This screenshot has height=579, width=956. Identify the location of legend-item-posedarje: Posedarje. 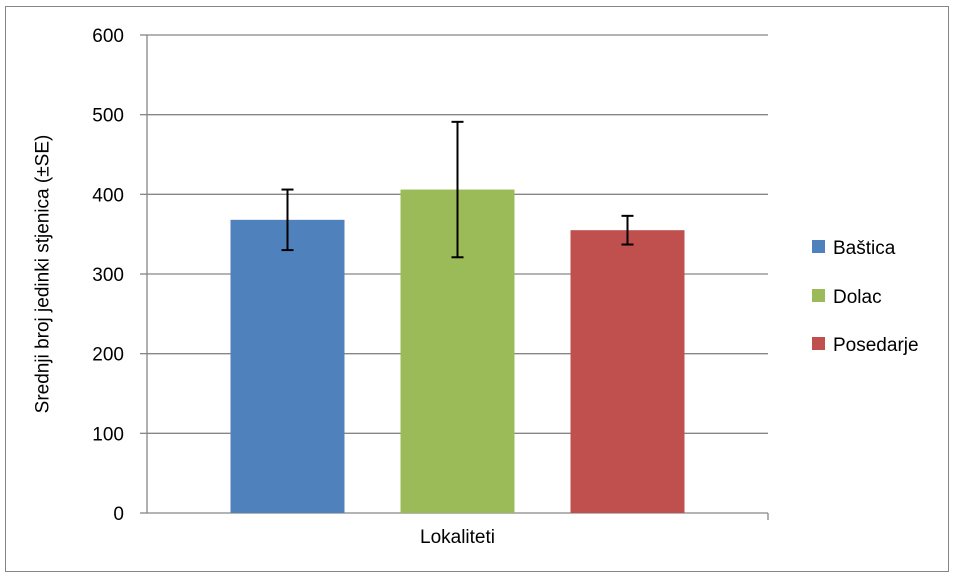
(865, 345).